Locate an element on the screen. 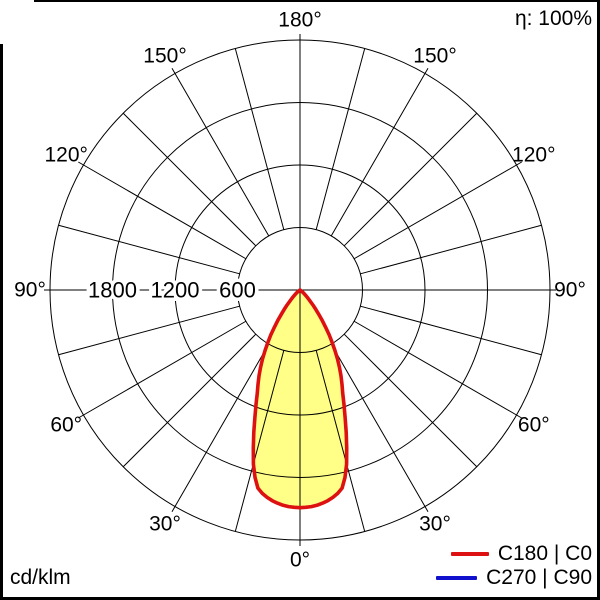  frame-border-bottom is located at coordinates (300, 598).